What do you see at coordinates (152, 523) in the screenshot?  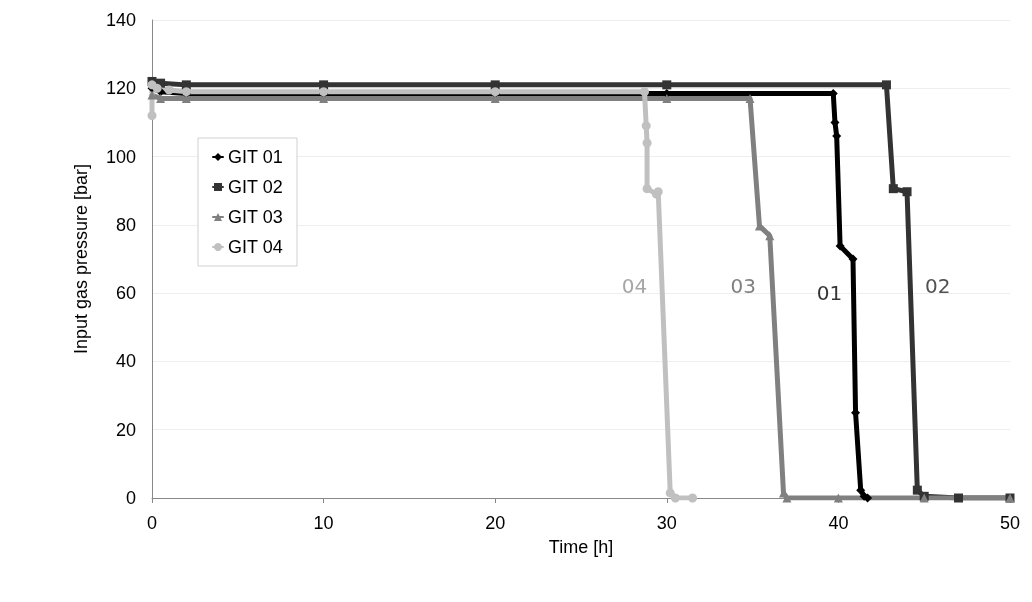 I see `x-tick-label: 0` at bounding box center [152, 523].